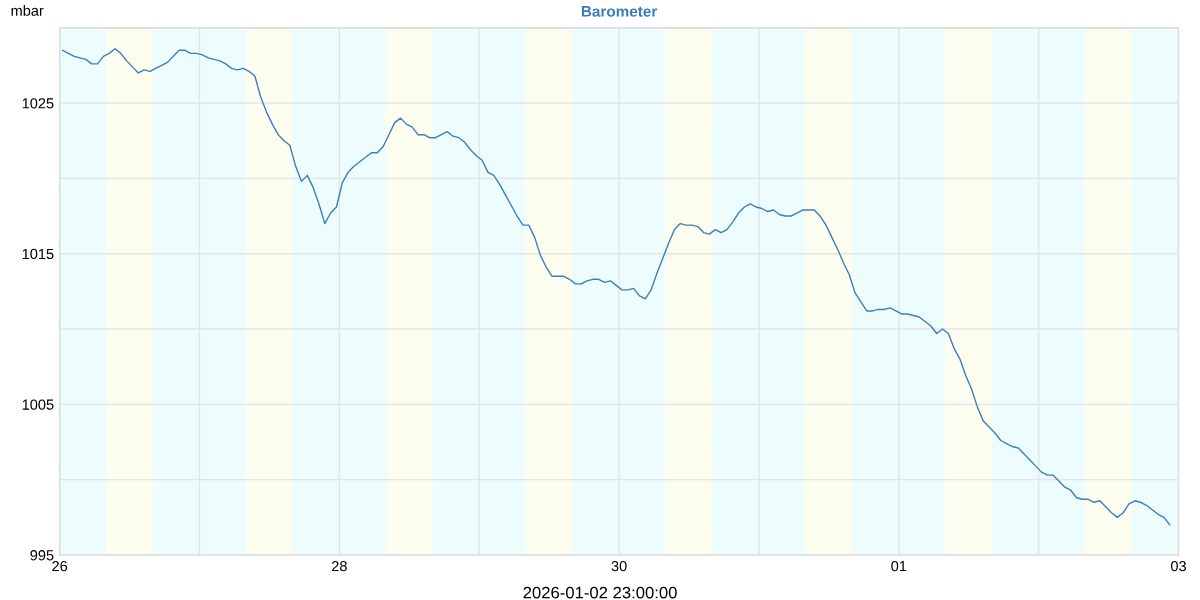 The image size is (1200, 600). Describe the element at coordinates (38, 103) in the screenshot. I see `y-tick-label: 1025` at that location.